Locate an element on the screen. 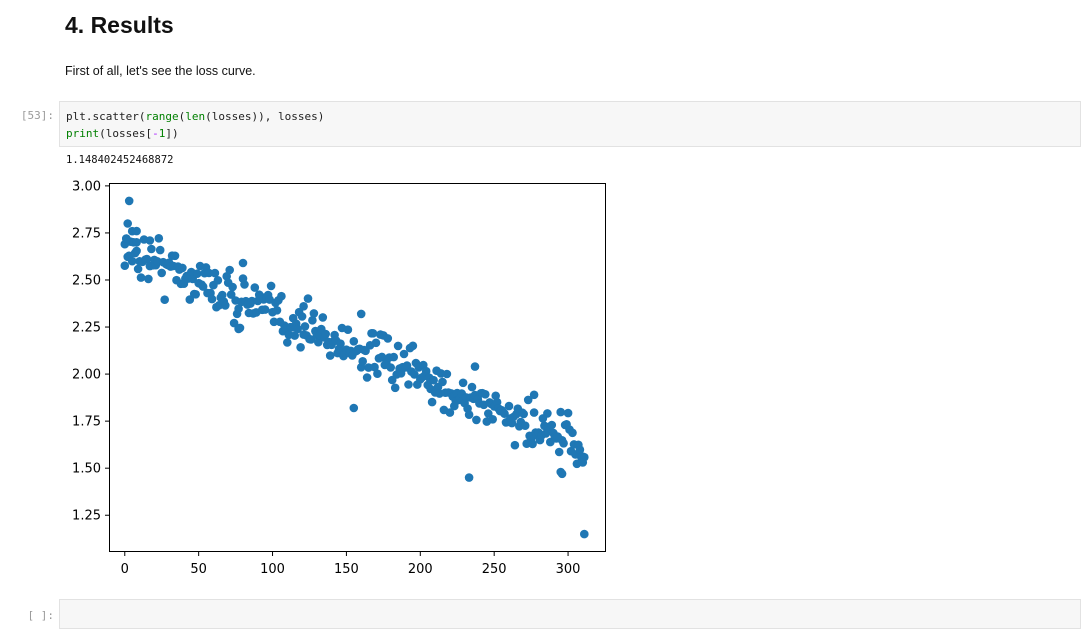  y-tick-label: 1.50 is located at coordinates (86, 469).